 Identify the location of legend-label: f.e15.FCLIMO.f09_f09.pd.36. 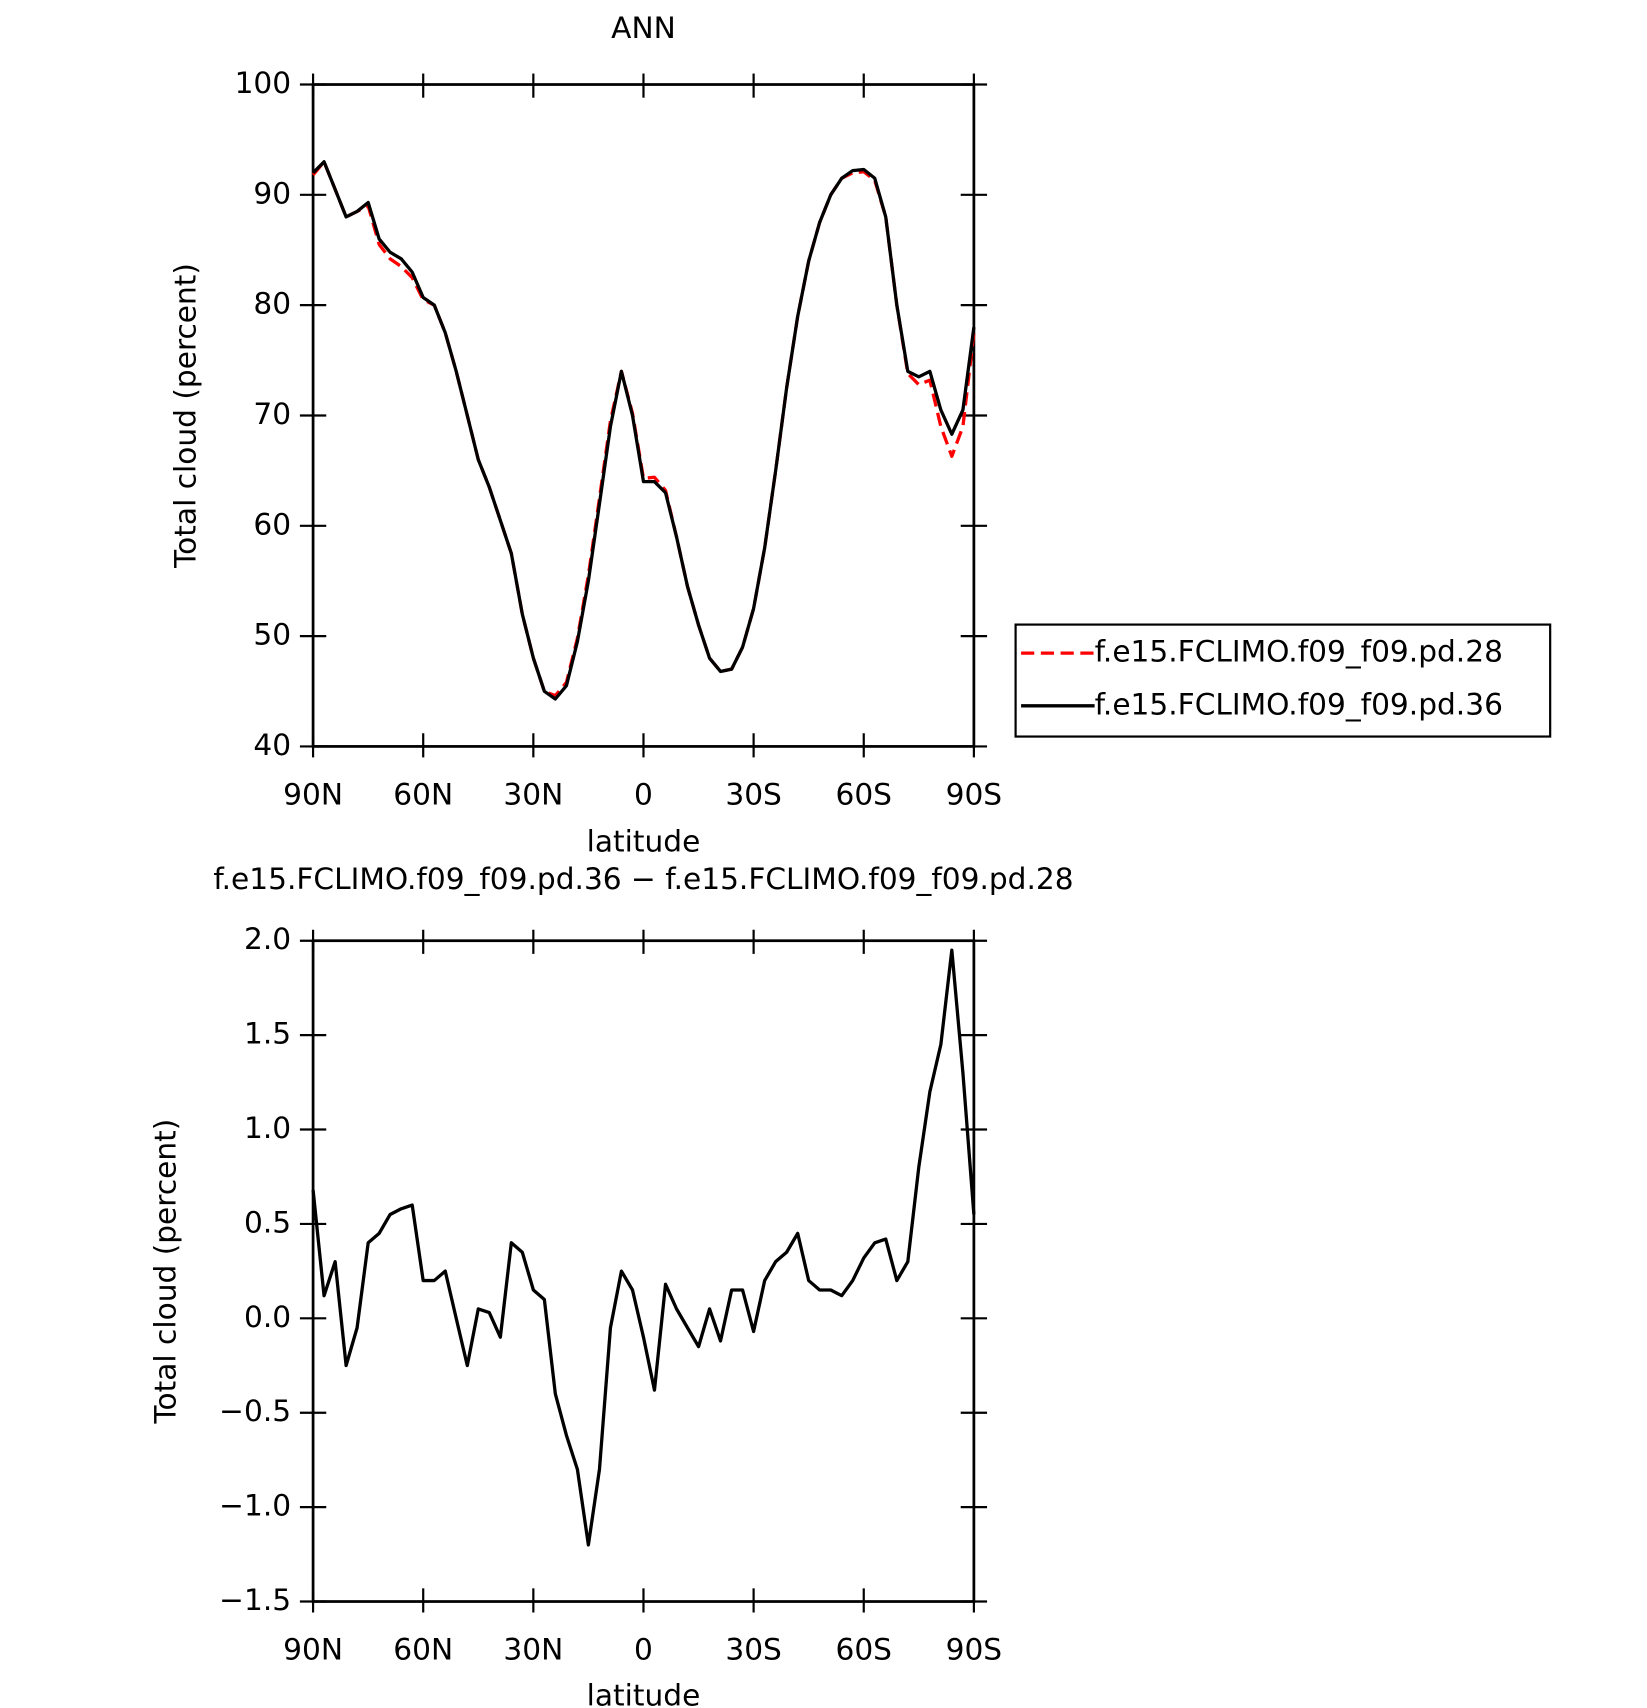
(1299, 703).